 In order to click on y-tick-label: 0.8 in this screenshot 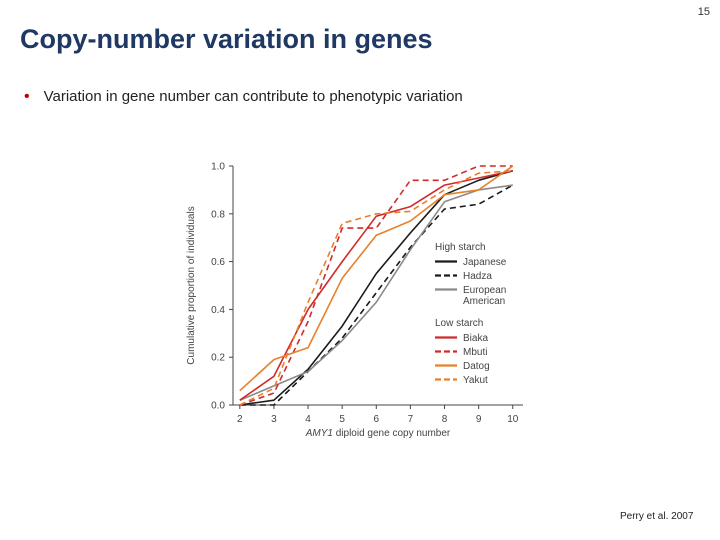, I will do `click(218, 214)`.